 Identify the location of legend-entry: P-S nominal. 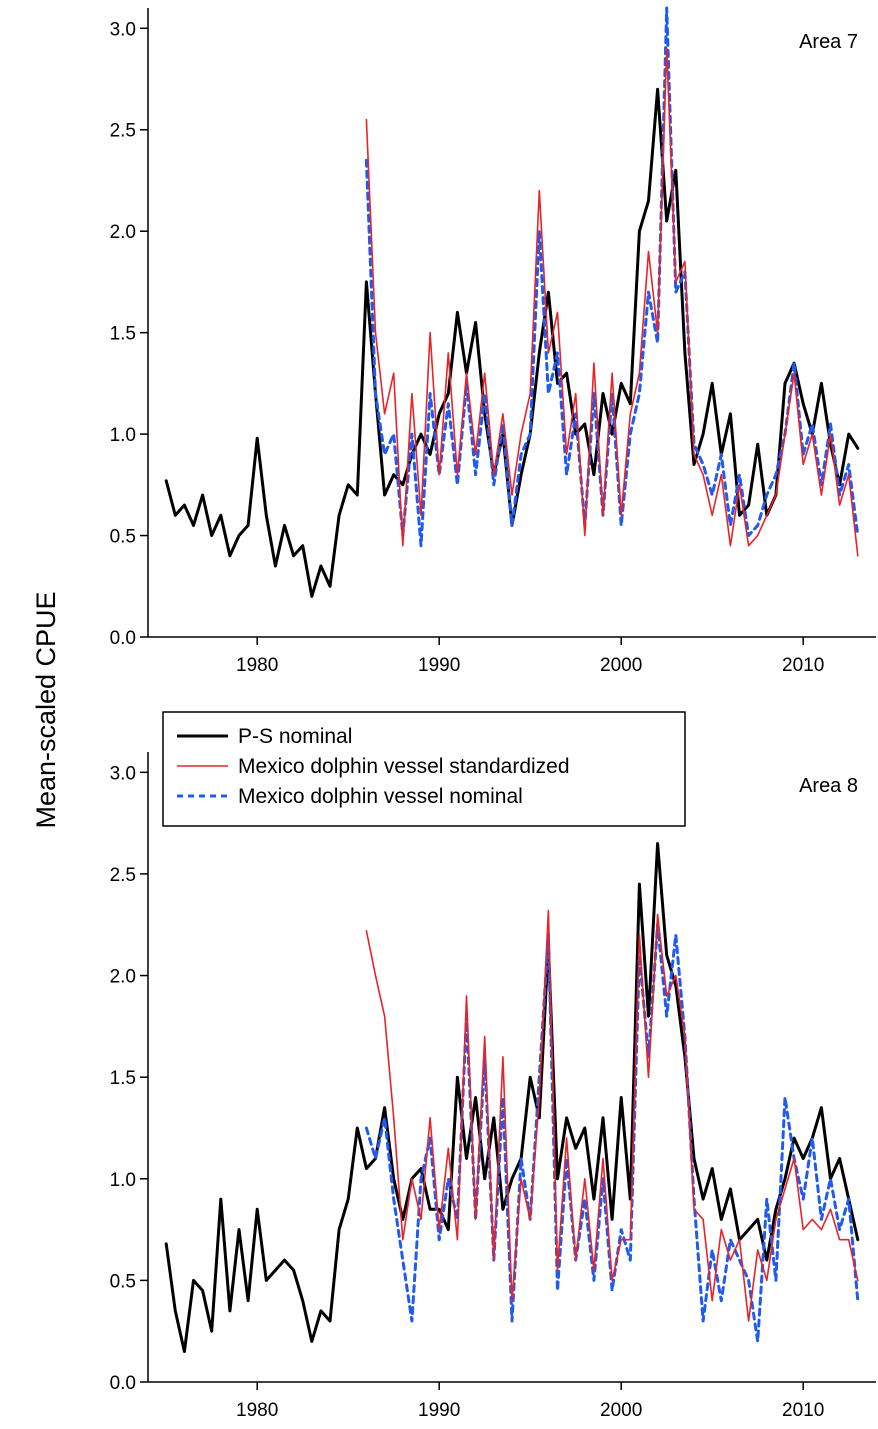
(295, 736).